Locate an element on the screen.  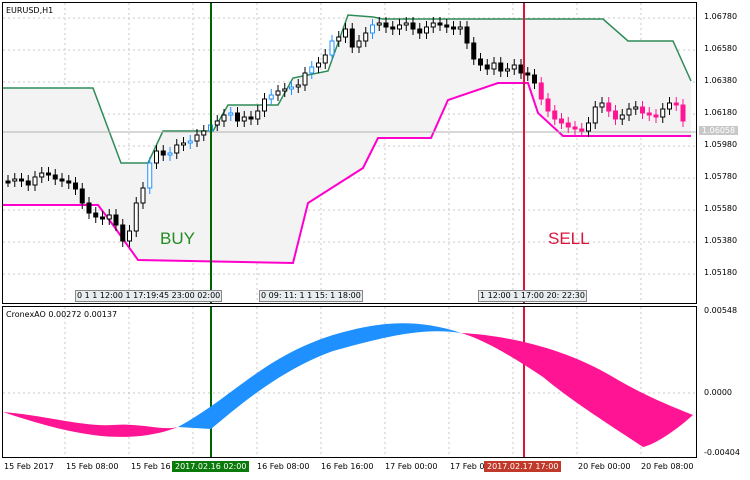
time-tick: 17 Feb 08:00 is located at coordinates (476, 466).